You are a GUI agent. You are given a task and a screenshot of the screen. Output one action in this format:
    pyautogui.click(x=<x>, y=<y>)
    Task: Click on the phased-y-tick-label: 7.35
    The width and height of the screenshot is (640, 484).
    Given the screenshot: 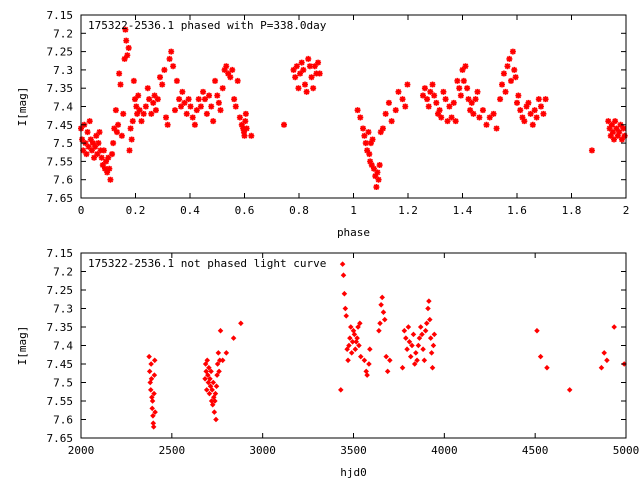 What is the action you would take?
    pyautogui.click(x=60, y=88)
    